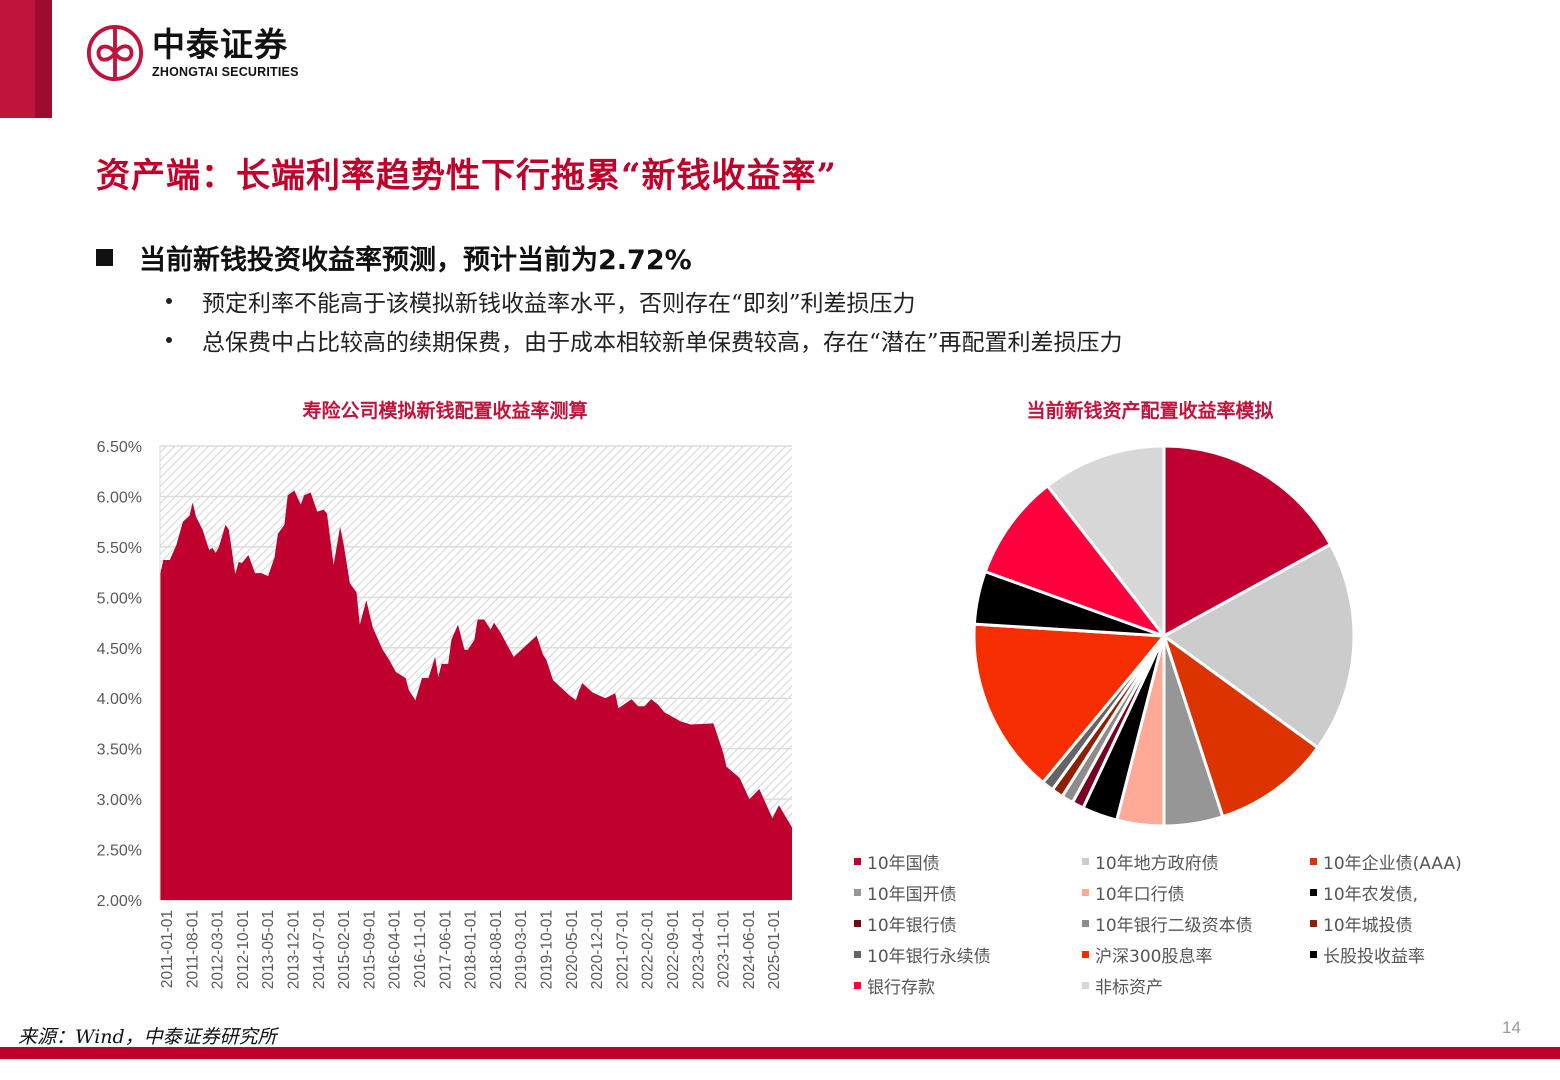  What do you see at coordinates (1368, 925) in the screenshot?
I see `legend-label: 10年城投债` at bounding box center [1368, 925].